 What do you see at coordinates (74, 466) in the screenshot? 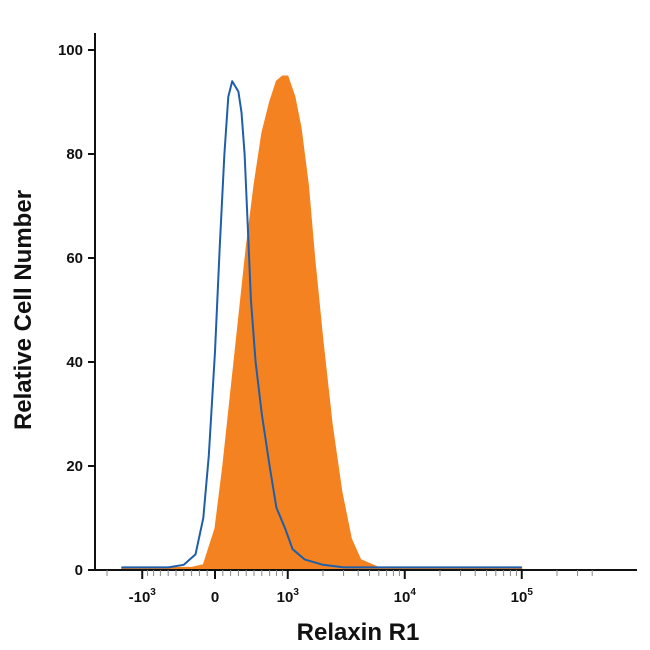
I see `y-tick-label: 20` at bounding box center [74, 466].